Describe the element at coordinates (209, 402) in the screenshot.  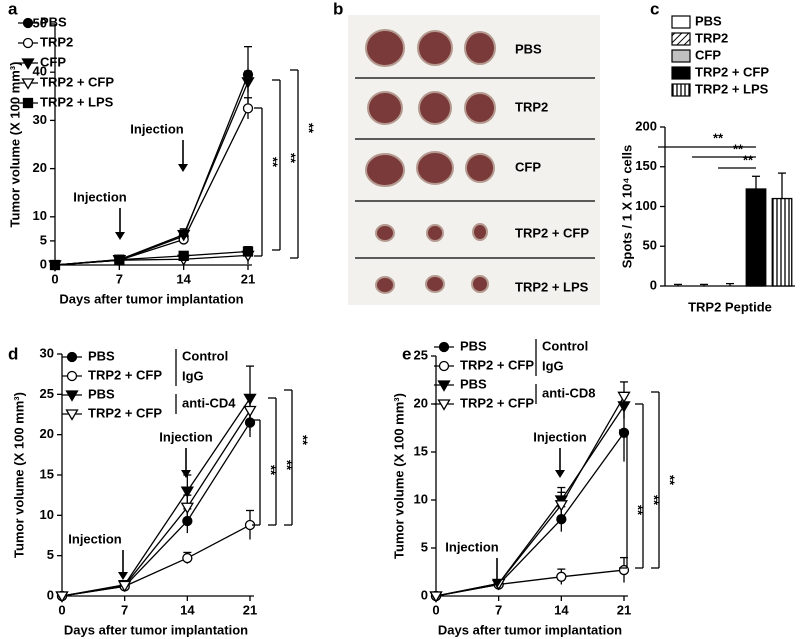
I see `legend-group-label: anti-CD4` at that location.